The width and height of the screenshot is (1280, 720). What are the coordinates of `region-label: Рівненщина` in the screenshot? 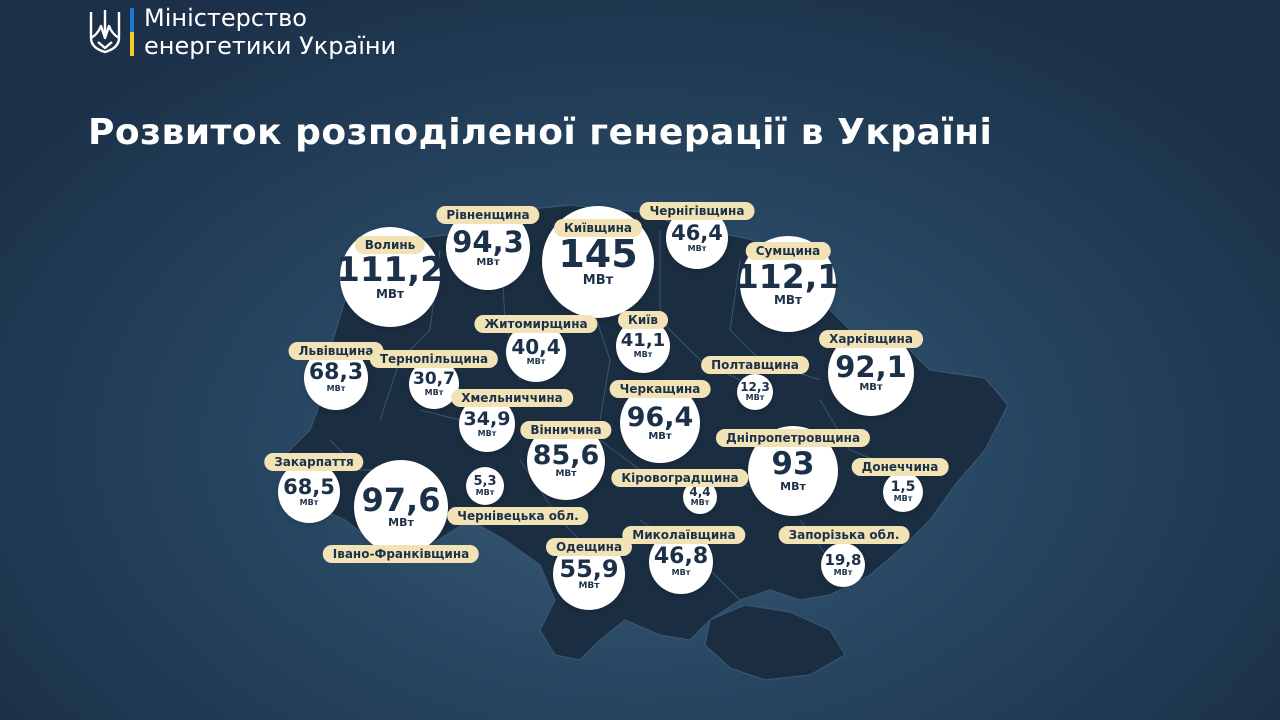 It's located at (488, 215).